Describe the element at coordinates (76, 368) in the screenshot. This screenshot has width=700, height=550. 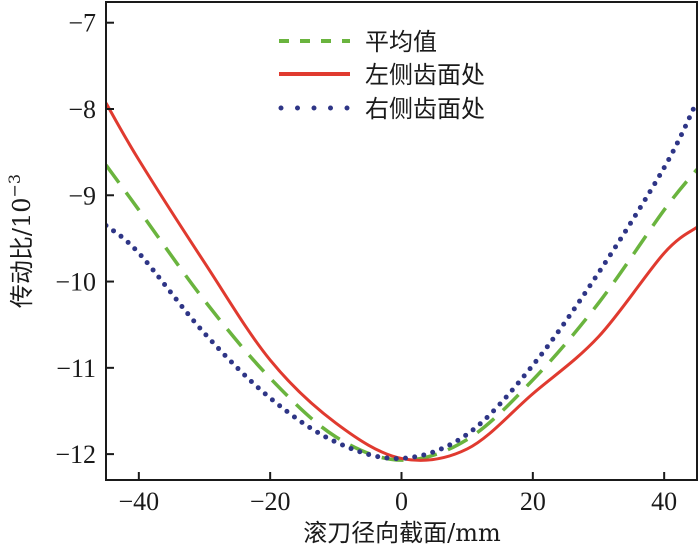
I see `y-tick-label: −11` at that location.